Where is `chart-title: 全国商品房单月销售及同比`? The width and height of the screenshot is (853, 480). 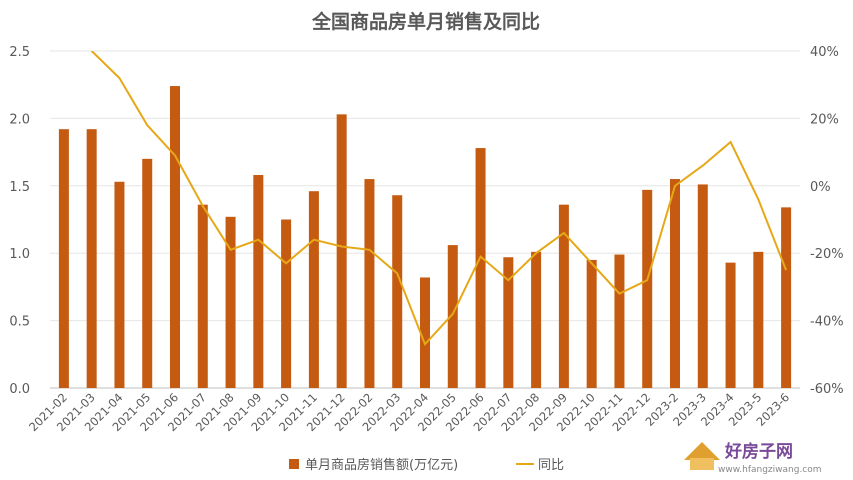
chart-title: 全国商品房单月销售及同比 is located at coordinates (425, 21).